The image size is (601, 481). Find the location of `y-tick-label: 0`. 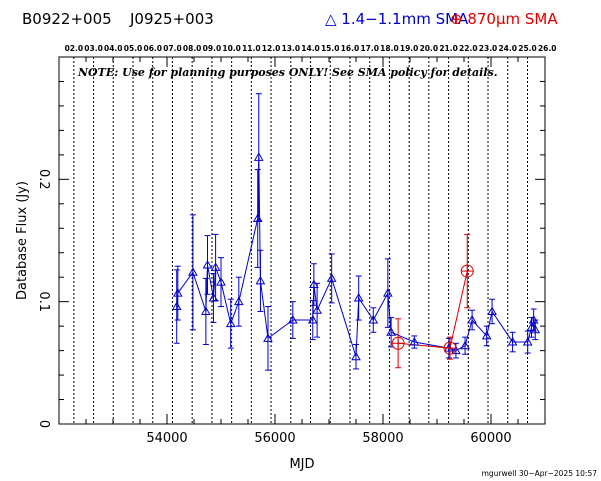

y-tick-label: 0 is located at coordinates (43, 424).